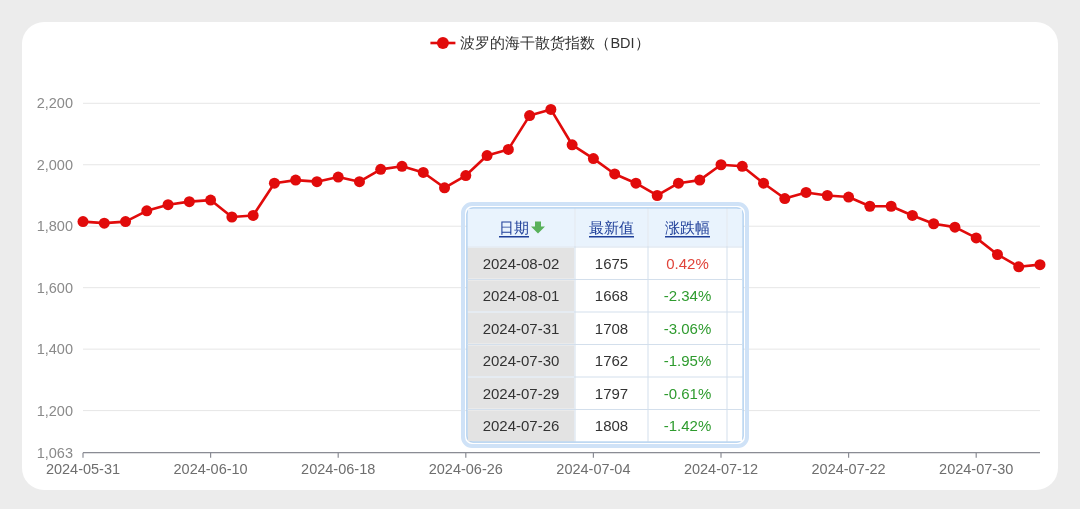 Image resolution: width=1080 pixels, height=509 pixels. I want to click on y-tick-label: 2,000, so click(54, 164).